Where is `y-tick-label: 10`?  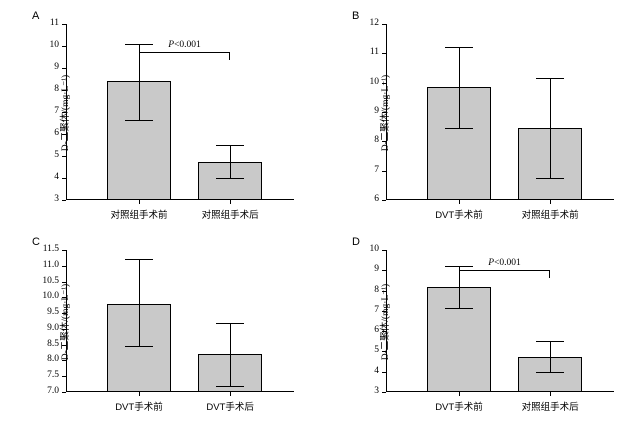 y-tick-label: 10 is located at coordinates (374, 81).